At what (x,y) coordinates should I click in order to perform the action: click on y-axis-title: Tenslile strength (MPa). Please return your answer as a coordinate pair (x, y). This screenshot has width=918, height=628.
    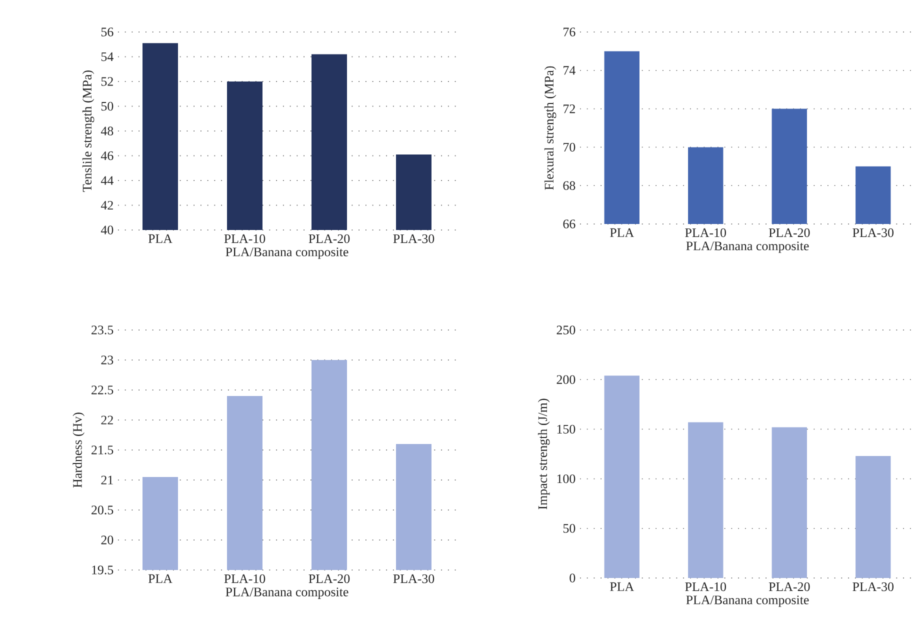
    Looking at the image, I should click on (88, 131).